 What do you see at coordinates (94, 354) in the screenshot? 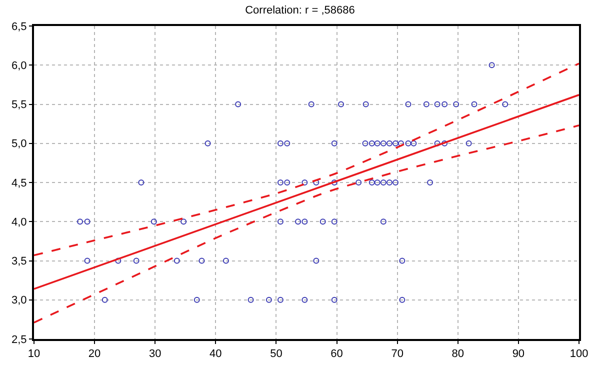
I see `x-tick-label: 20` at bounding box center [94, 354].